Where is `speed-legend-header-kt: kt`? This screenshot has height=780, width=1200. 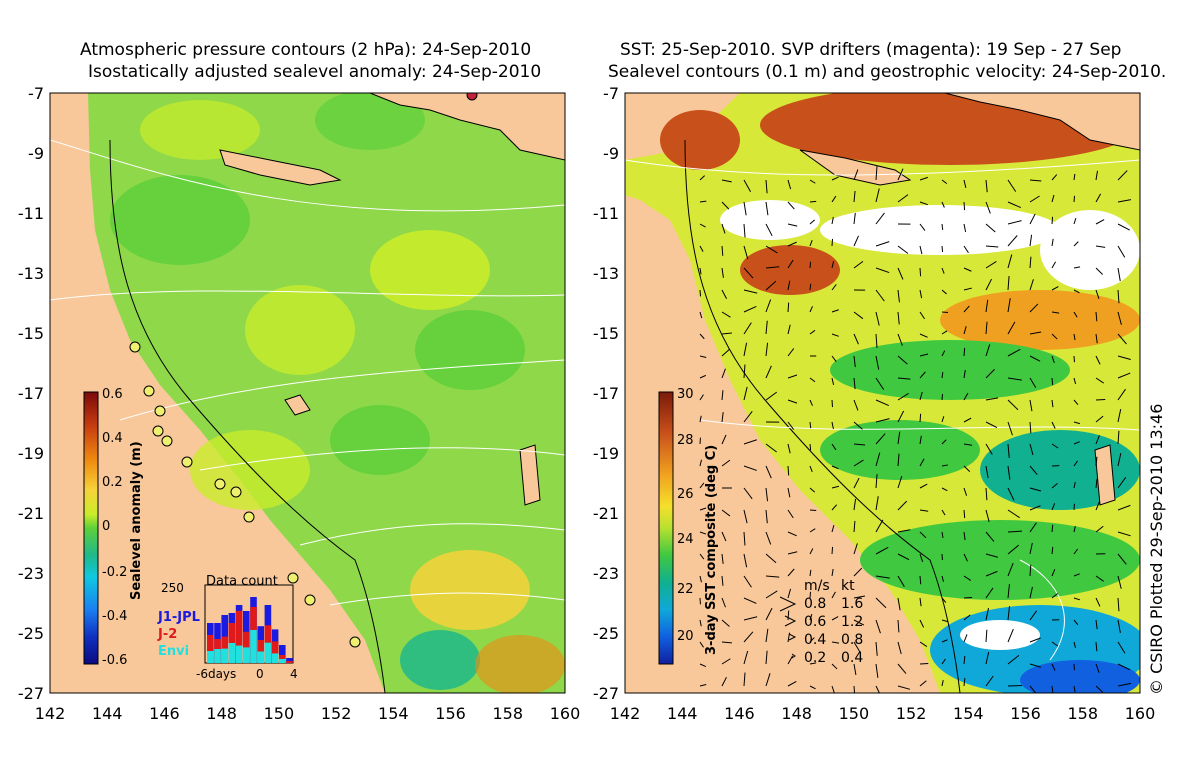
speed-legend-header-kt: kt is located at coordinates (848, 586).